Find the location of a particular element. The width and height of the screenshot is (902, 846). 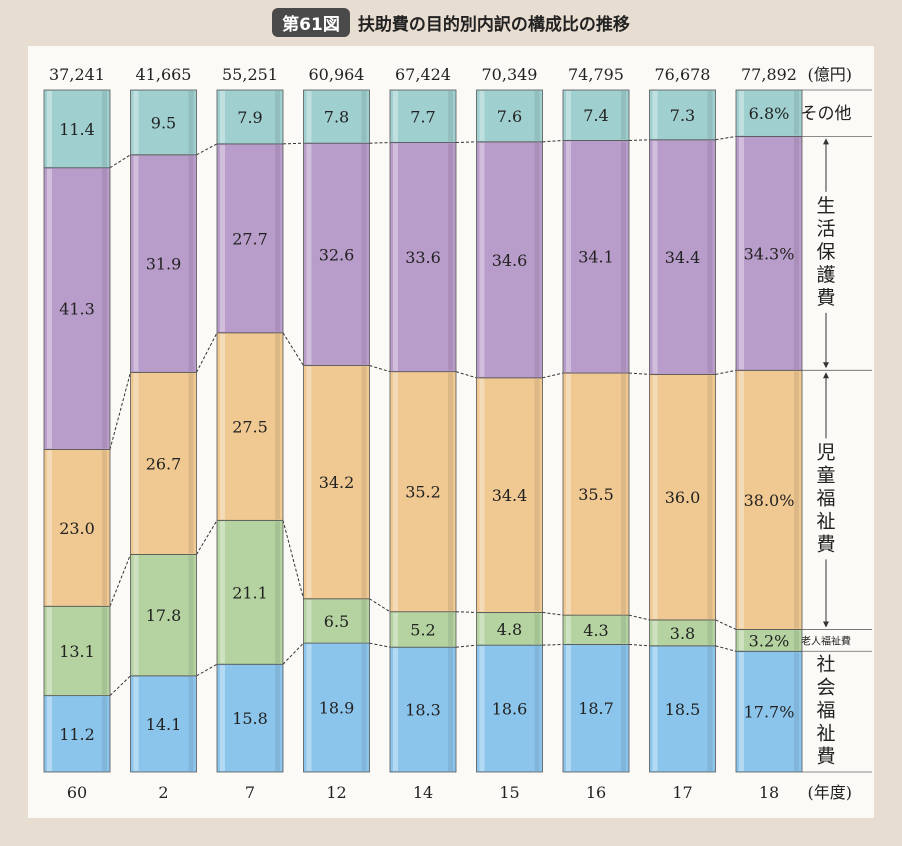

bar-value-label: 4.8 is located at coordinates (509, 629).